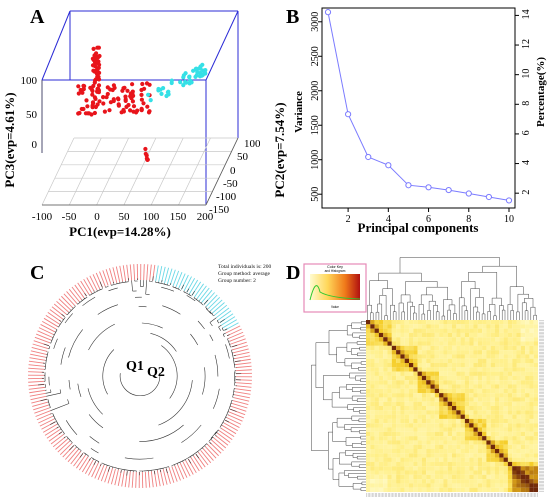 The image size is (550, 504). Describe the element at coordinates (315, 160) in the screenshot. I see `b-ytick-label: 1000` at that location.